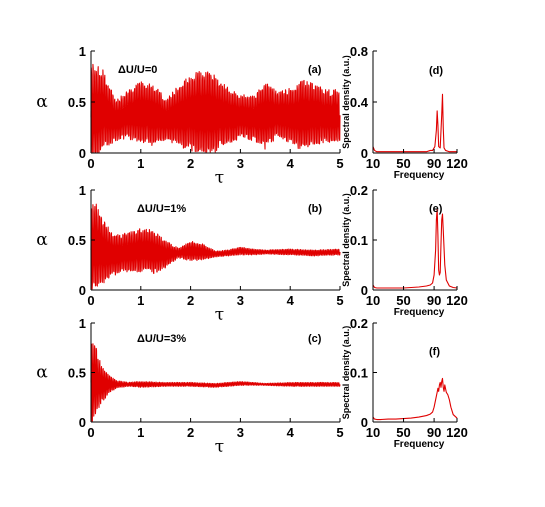 Image resolution: width=545 pixels, height=507 pixels. What do you see at coordinates (90, 163) in the screenshot?
I see `x-tick-label-a: 0` at bounding box center [90, 163].